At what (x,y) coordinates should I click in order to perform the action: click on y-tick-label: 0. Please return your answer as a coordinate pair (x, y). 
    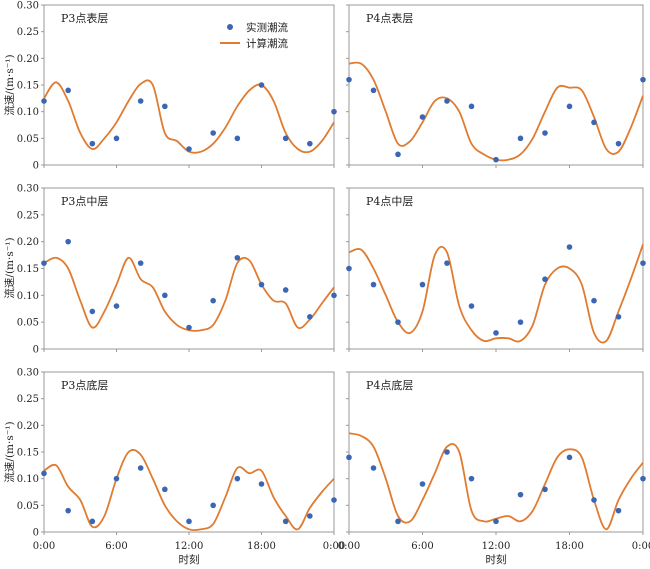
    Looking at the image, I should click on (36, 533).